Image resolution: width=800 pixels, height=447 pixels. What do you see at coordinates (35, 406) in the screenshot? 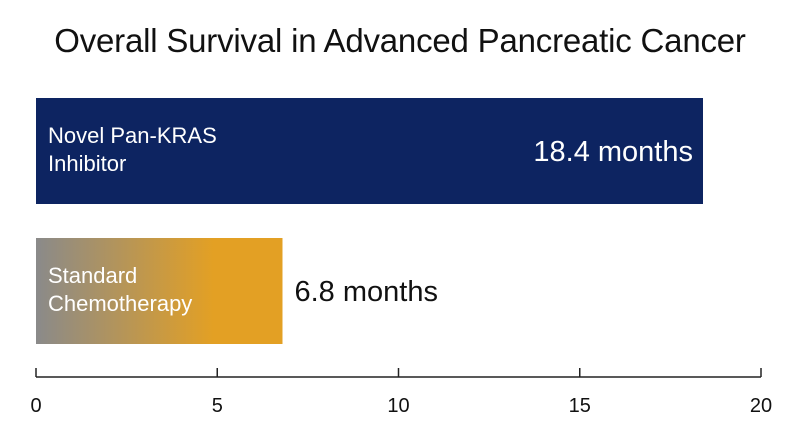
I see `x-tick-label-0: 0` at bounding box center [35, 406].